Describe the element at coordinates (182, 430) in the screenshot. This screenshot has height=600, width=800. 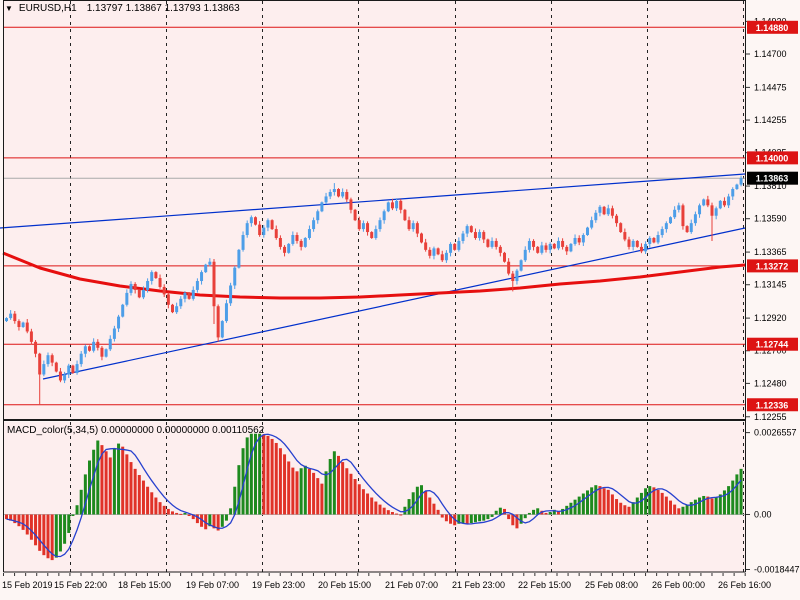
I see `macd-values: 0.00000000 0.00000000 0.00110562` at that location.